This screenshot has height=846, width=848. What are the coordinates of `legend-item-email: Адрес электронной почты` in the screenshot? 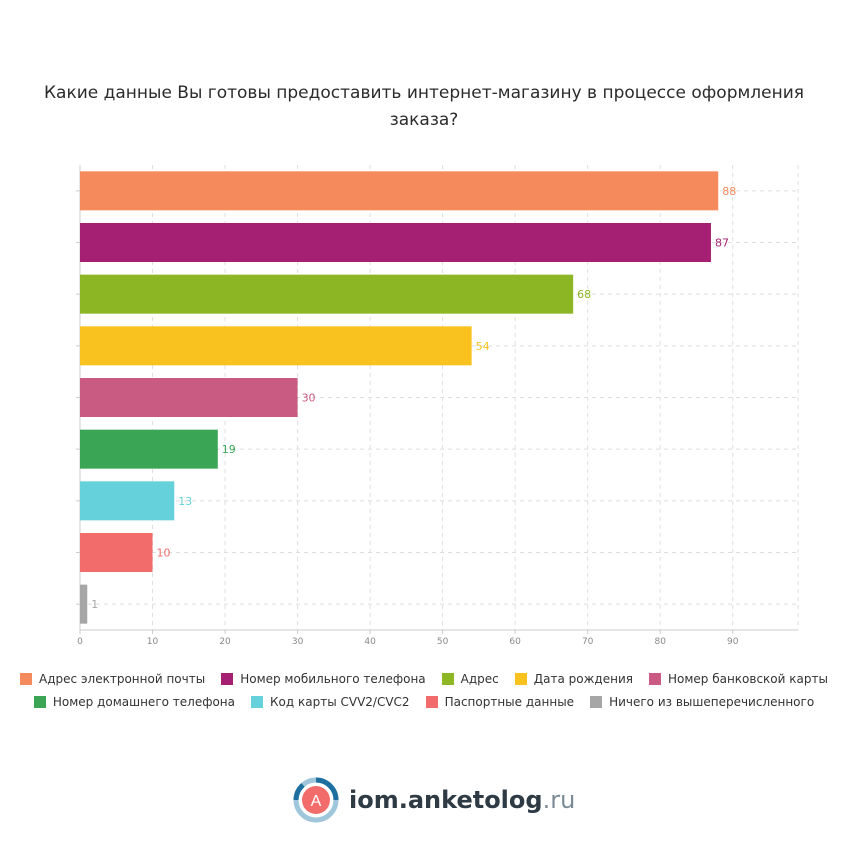 It's located at (112, 679).